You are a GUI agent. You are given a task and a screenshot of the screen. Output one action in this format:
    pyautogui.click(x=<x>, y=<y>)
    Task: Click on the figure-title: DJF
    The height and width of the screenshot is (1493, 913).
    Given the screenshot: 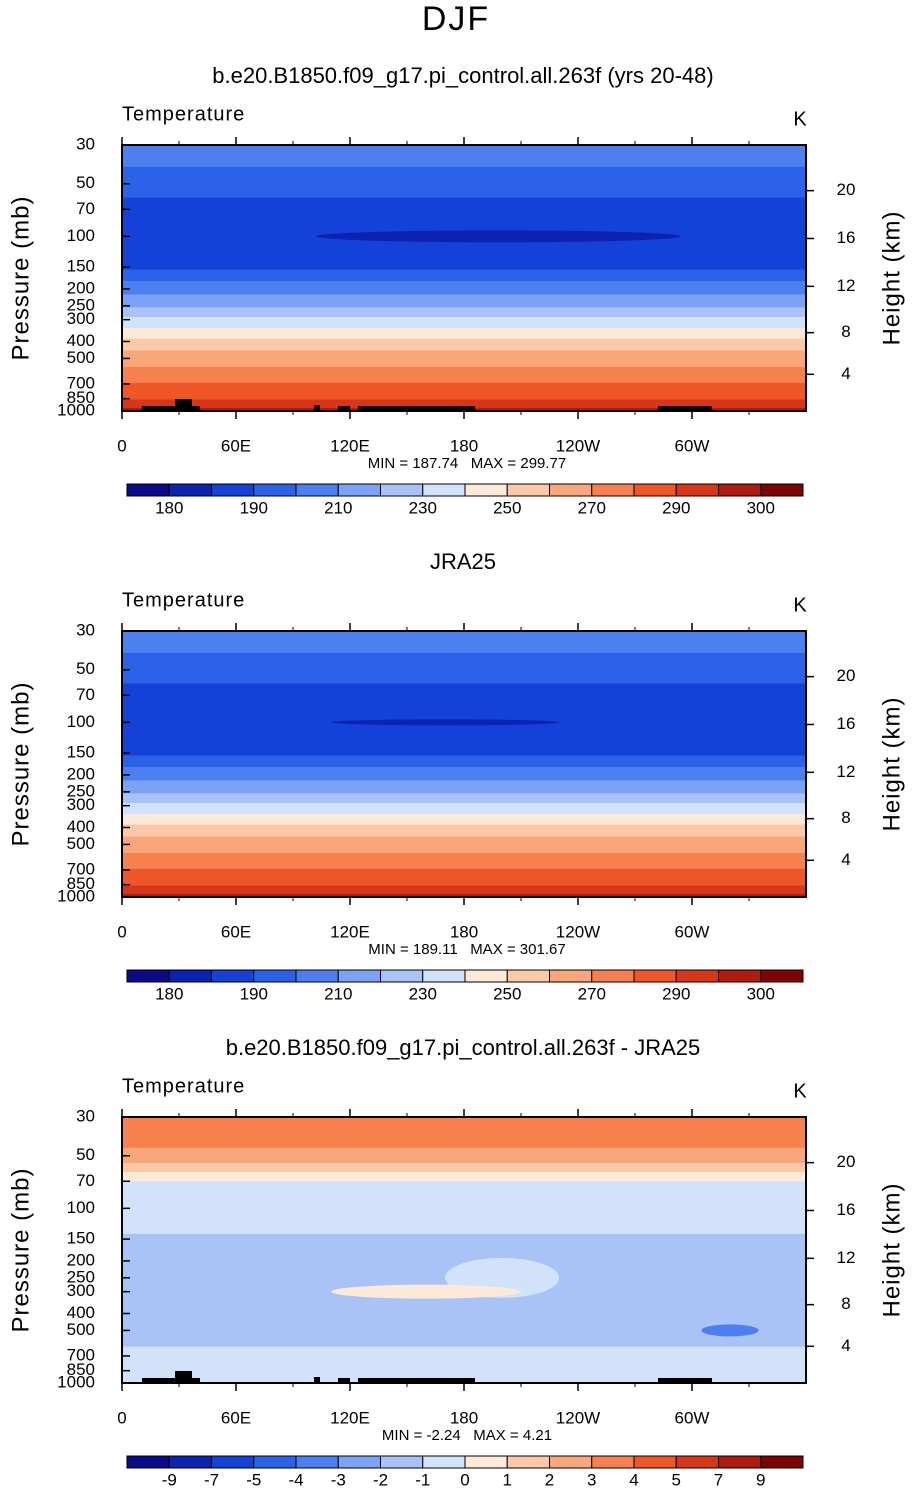 What is the action you would take?
    pyautogui.click(x=456, y=19)
    